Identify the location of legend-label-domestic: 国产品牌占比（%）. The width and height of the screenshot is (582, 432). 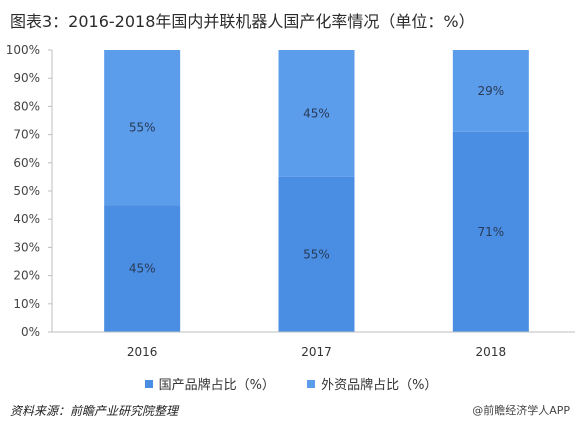
(216, 385).